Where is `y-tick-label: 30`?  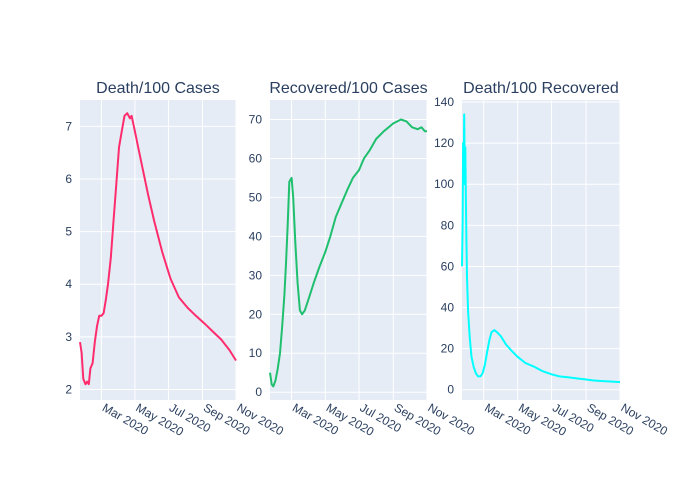 y-tick-label: 30 is located at coordinates (256, 275).